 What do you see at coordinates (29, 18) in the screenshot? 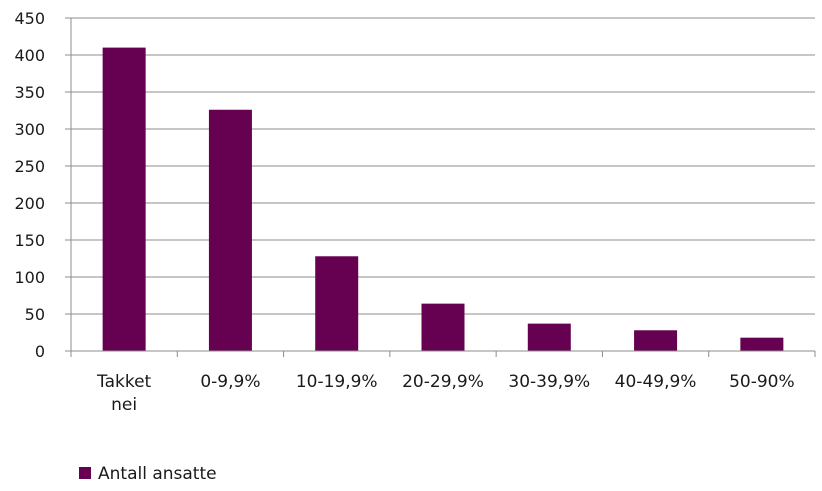
I see `y-tick-label: 450` at bounding box center [29, 18].